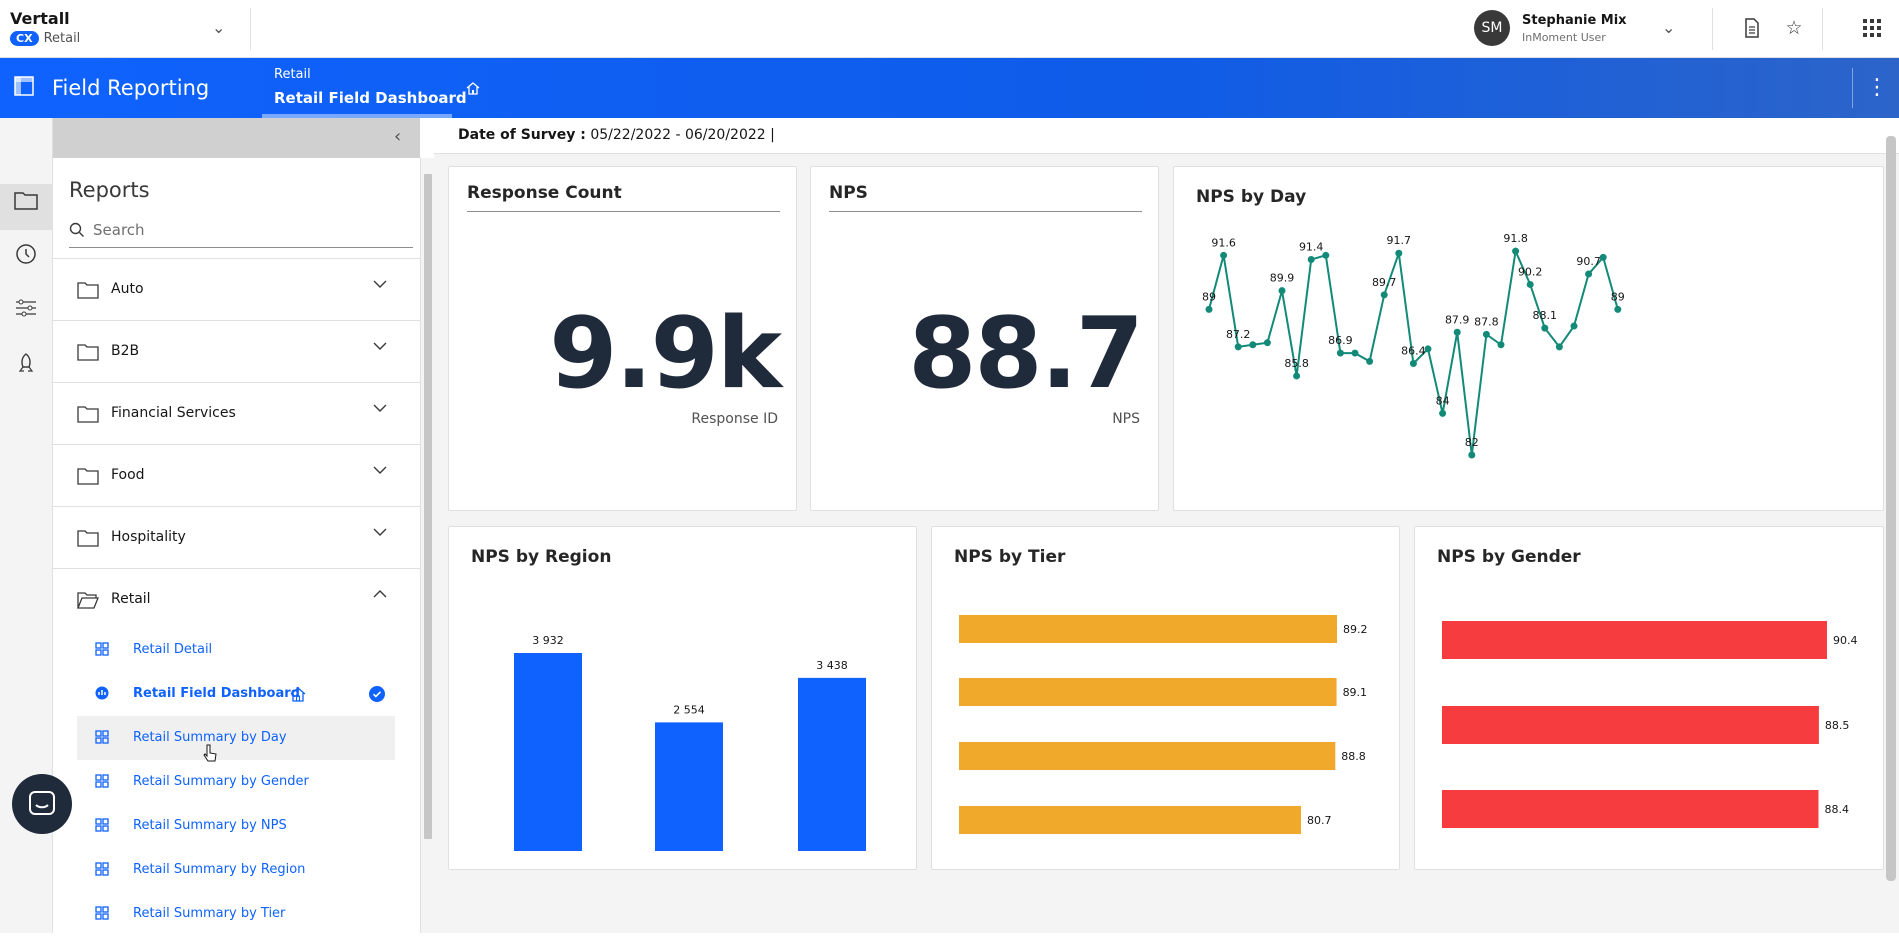 Image resolution: width=1899 pixels, height=936 pixels. Describe the element at coordinates (210, 825) in the screenshot. I see `report-item-label: Retail Summary by NPS` at that location.